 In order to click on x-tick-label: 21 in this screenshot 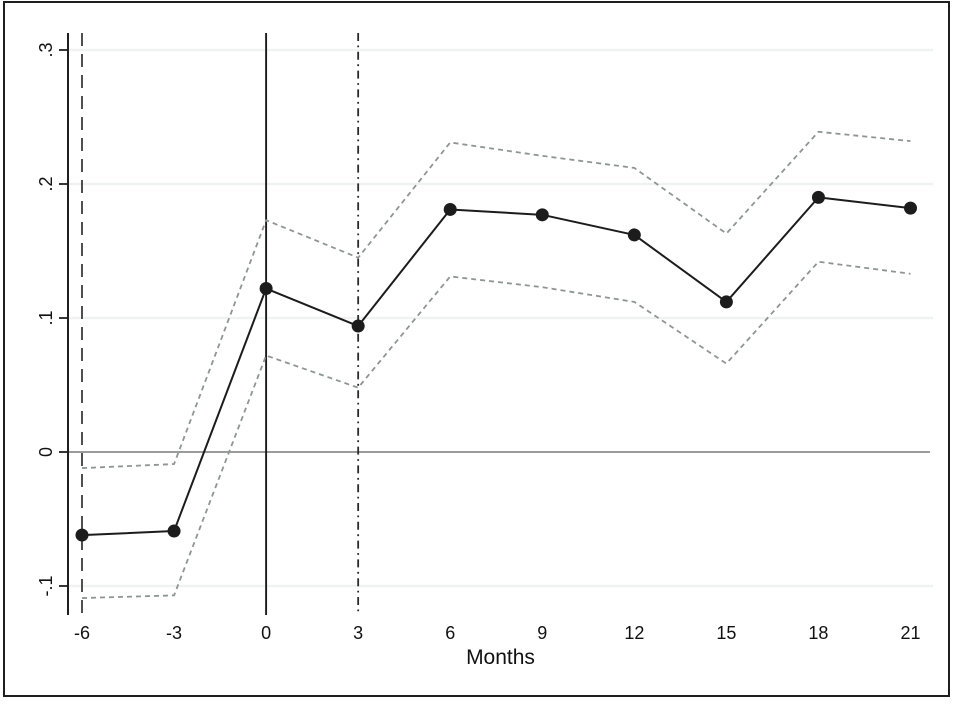, I will do `click(910, 633)`.